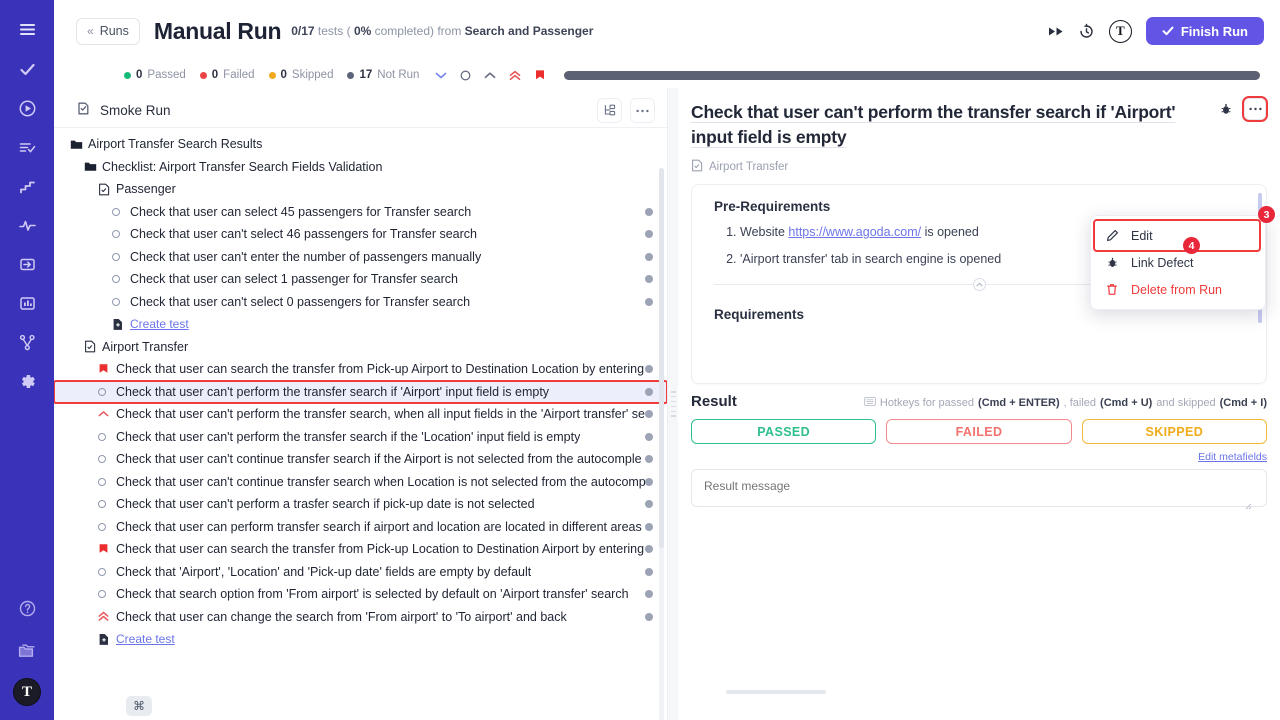 The image size is (1280, 720). Describe the element at coordinates (27, 225) in the screenshot. I see `activity-icon` at that location.